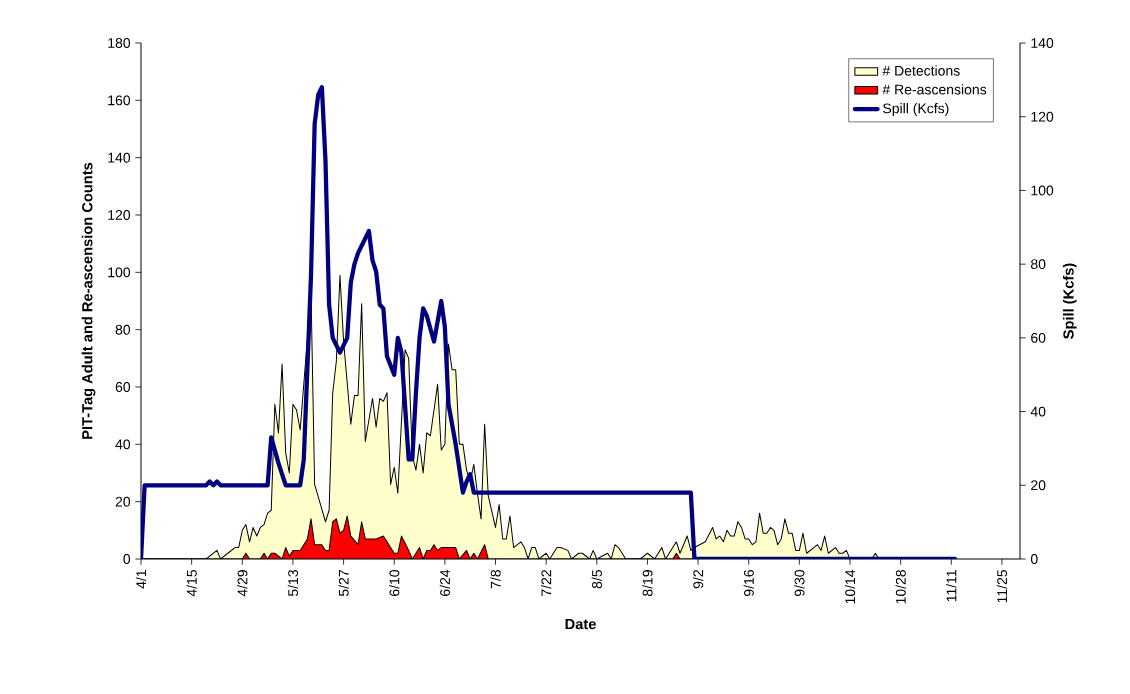  What do you see at coordinates (1034, 559) in the screenshot?
I see `y2-tick-label: 0` at bounding box center [1034, 559].